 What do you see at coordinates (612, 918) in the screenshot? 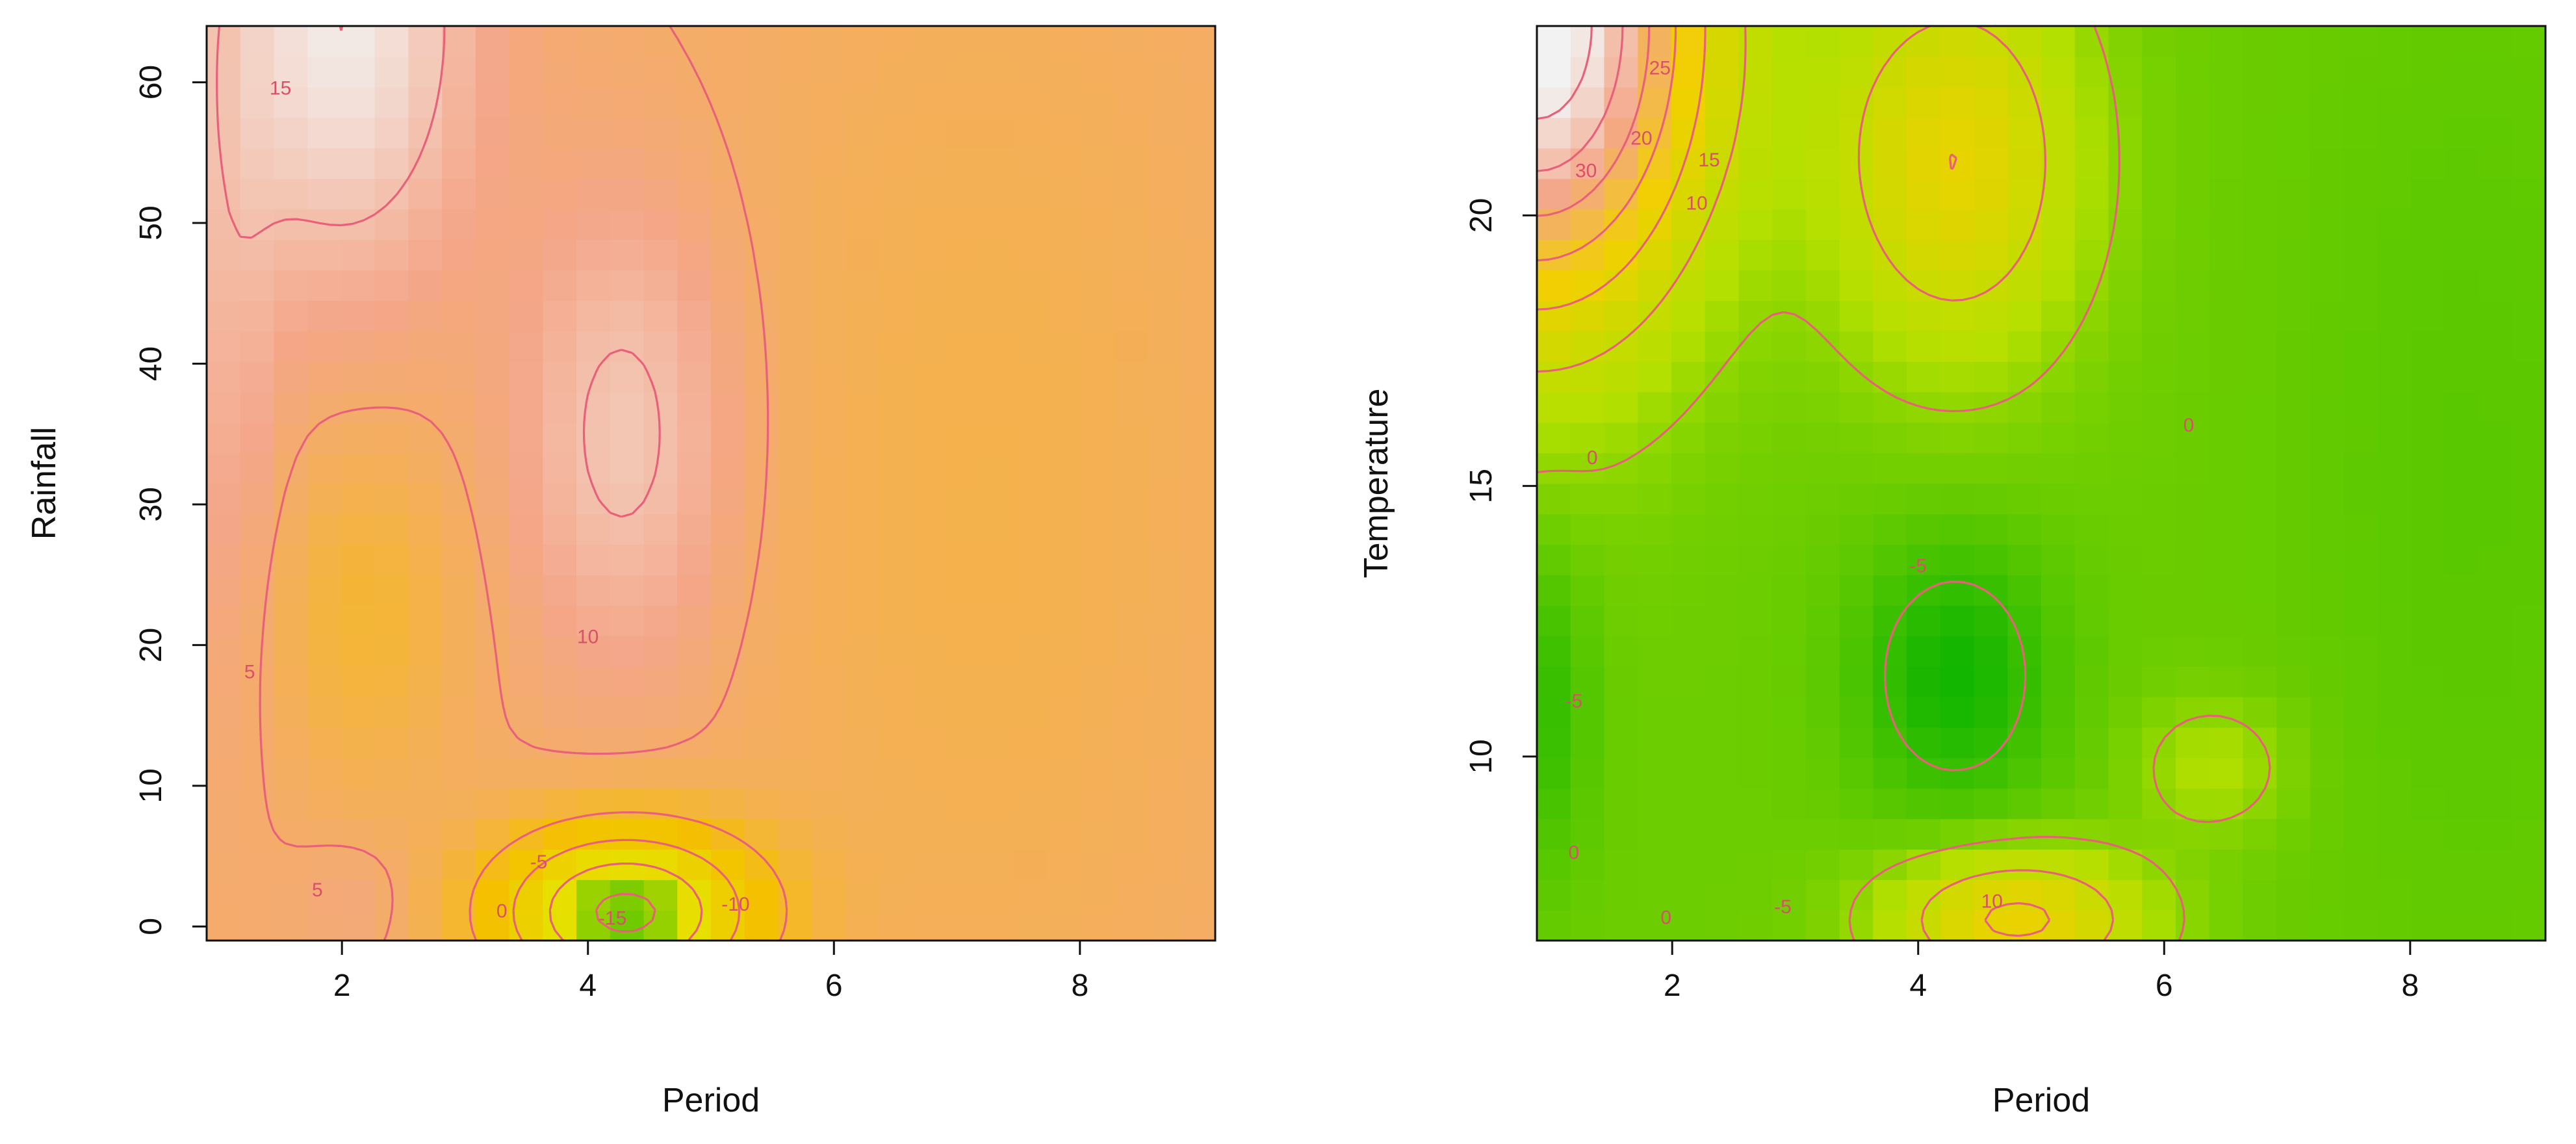
I see `contour-label: -15` at bounding box center [612, 918].